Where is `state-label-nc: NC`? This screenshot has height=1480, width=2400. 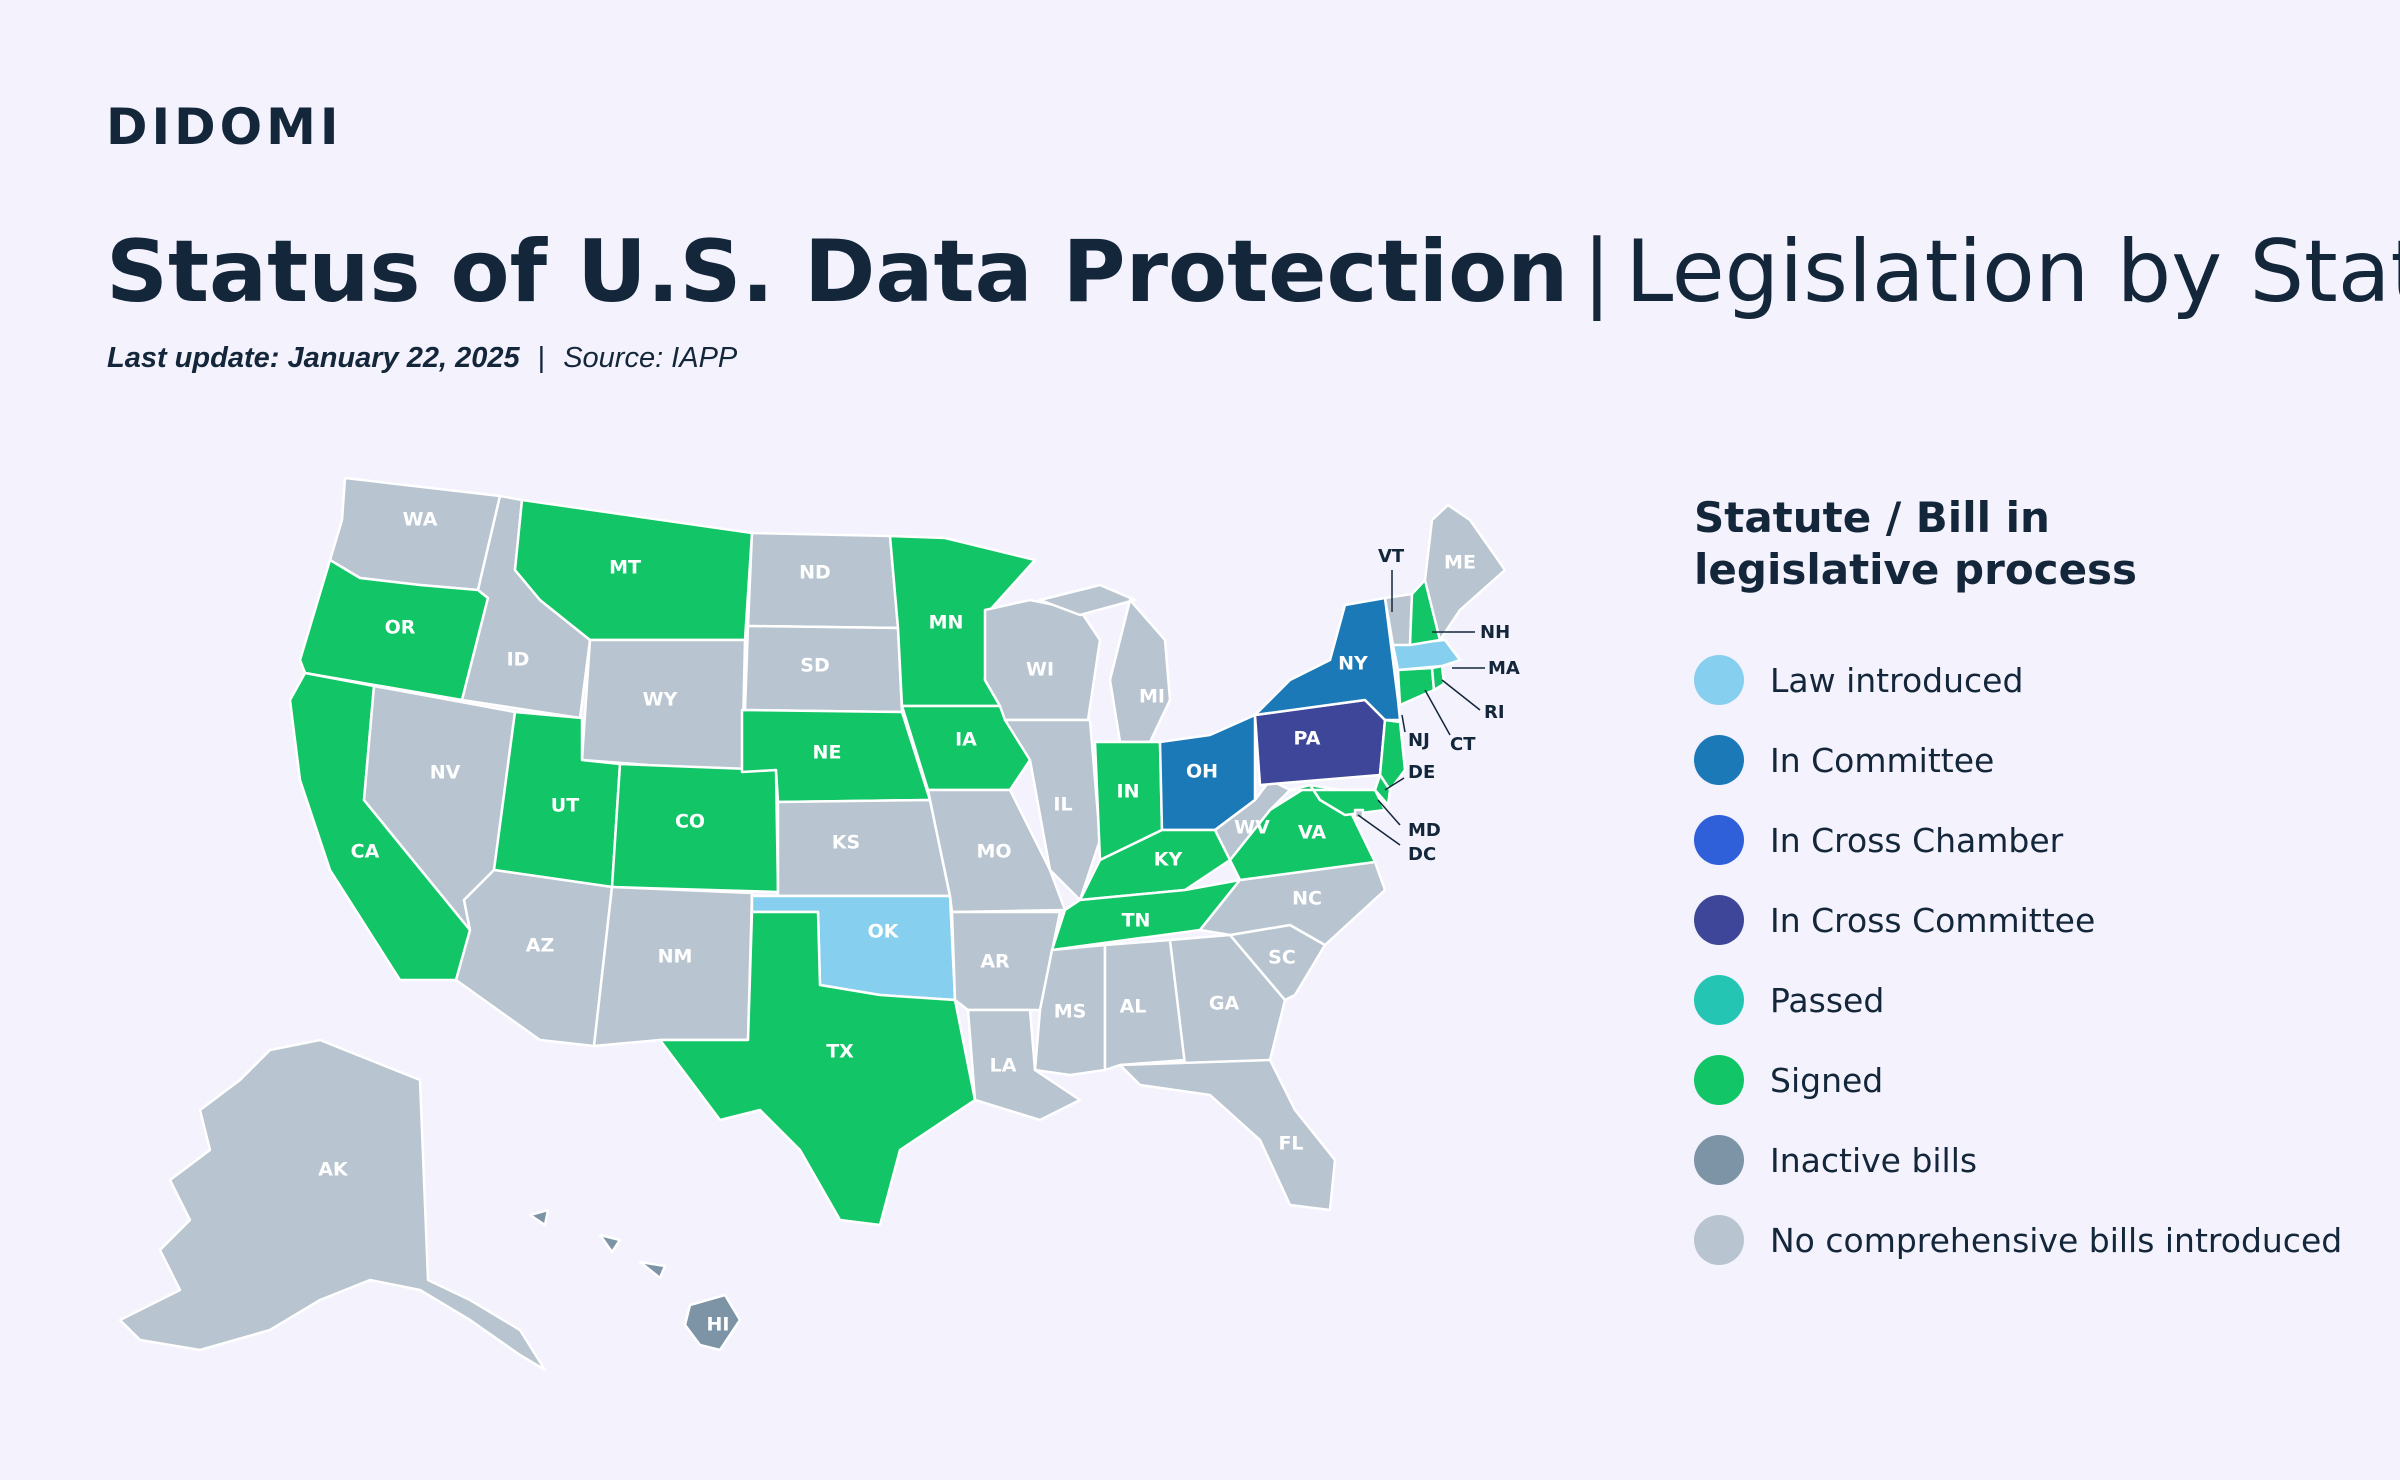
state-label-nc: NC is located at coordinates (1307, 899).